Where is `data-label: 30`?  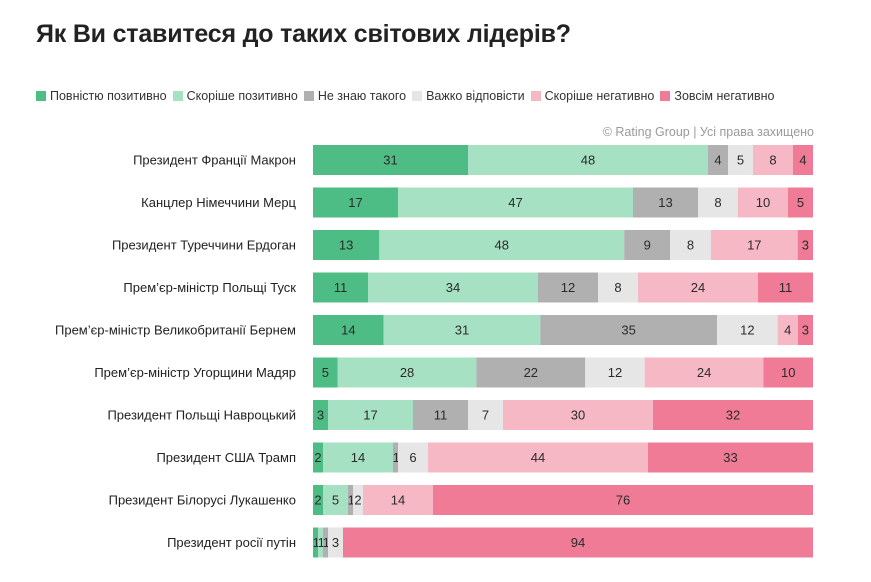 data-label: 30 is located at coordinates (578, 415).